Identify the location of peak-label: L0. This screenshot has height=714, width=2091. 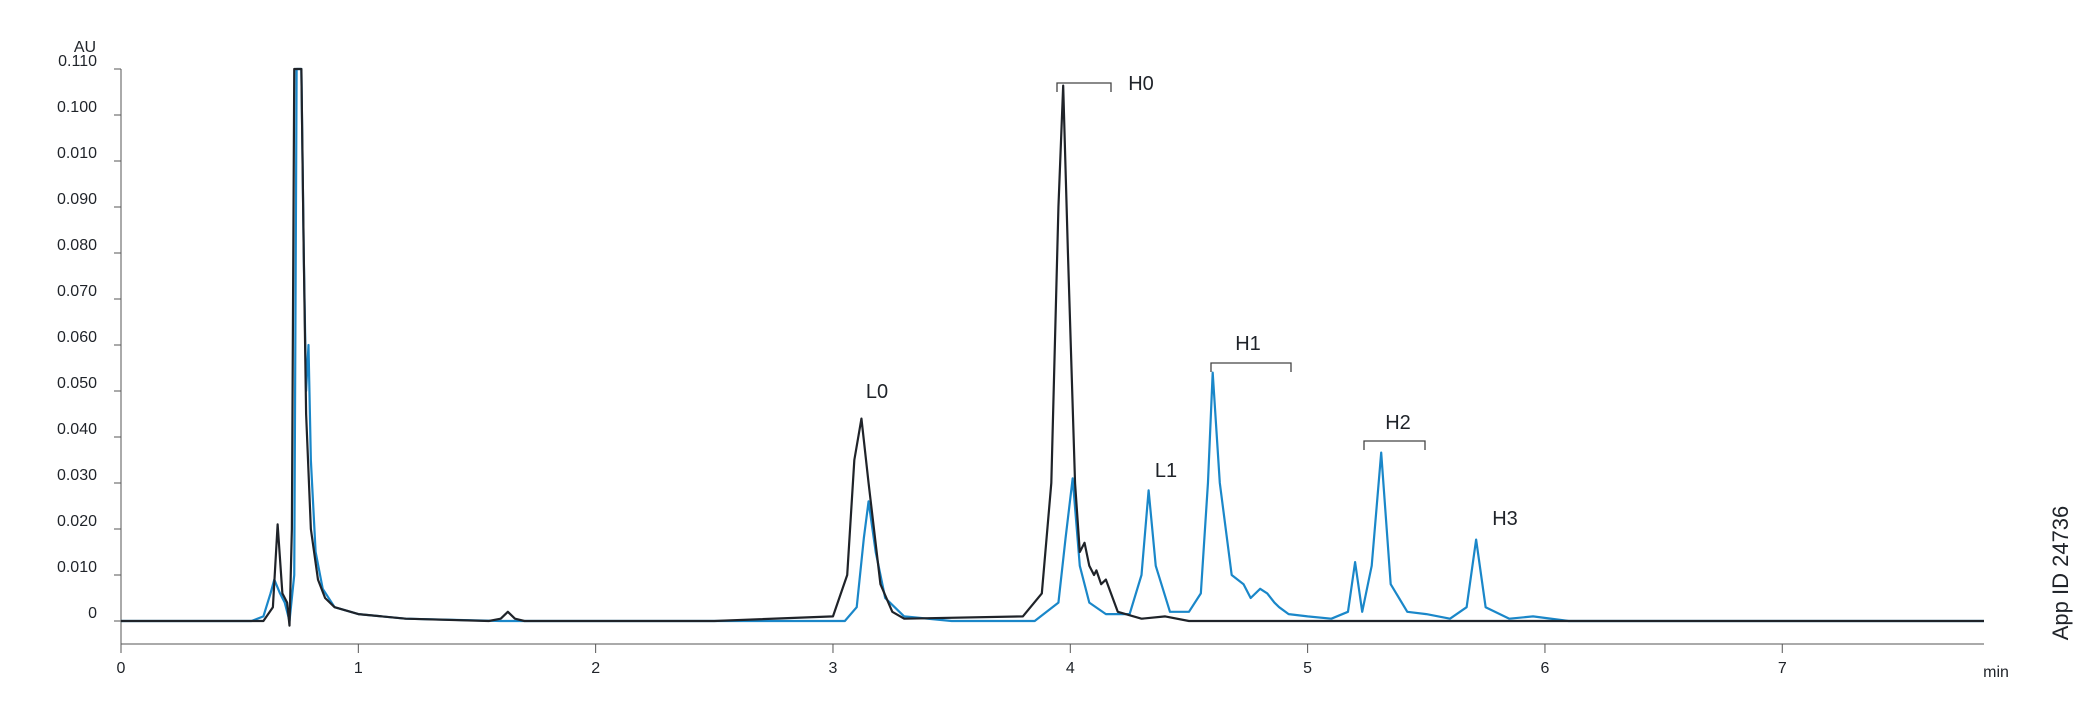
(877, 392).